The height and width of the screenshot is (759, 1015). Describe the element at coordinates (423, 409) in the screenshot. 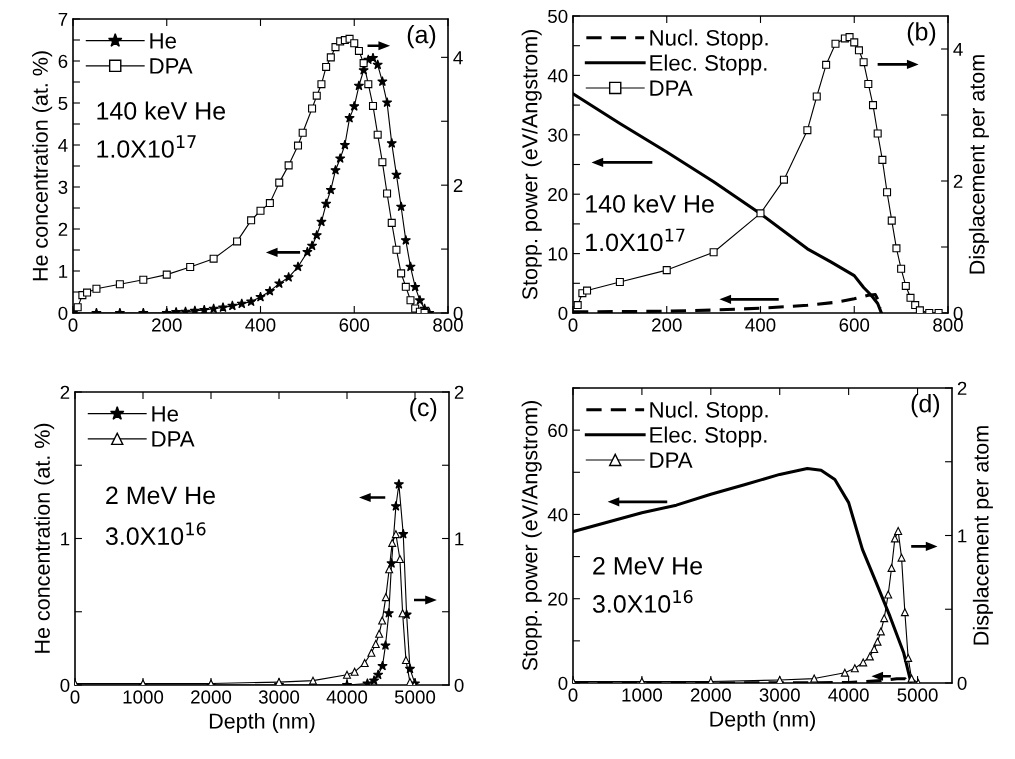

I see `annotation: (c)` at that location.